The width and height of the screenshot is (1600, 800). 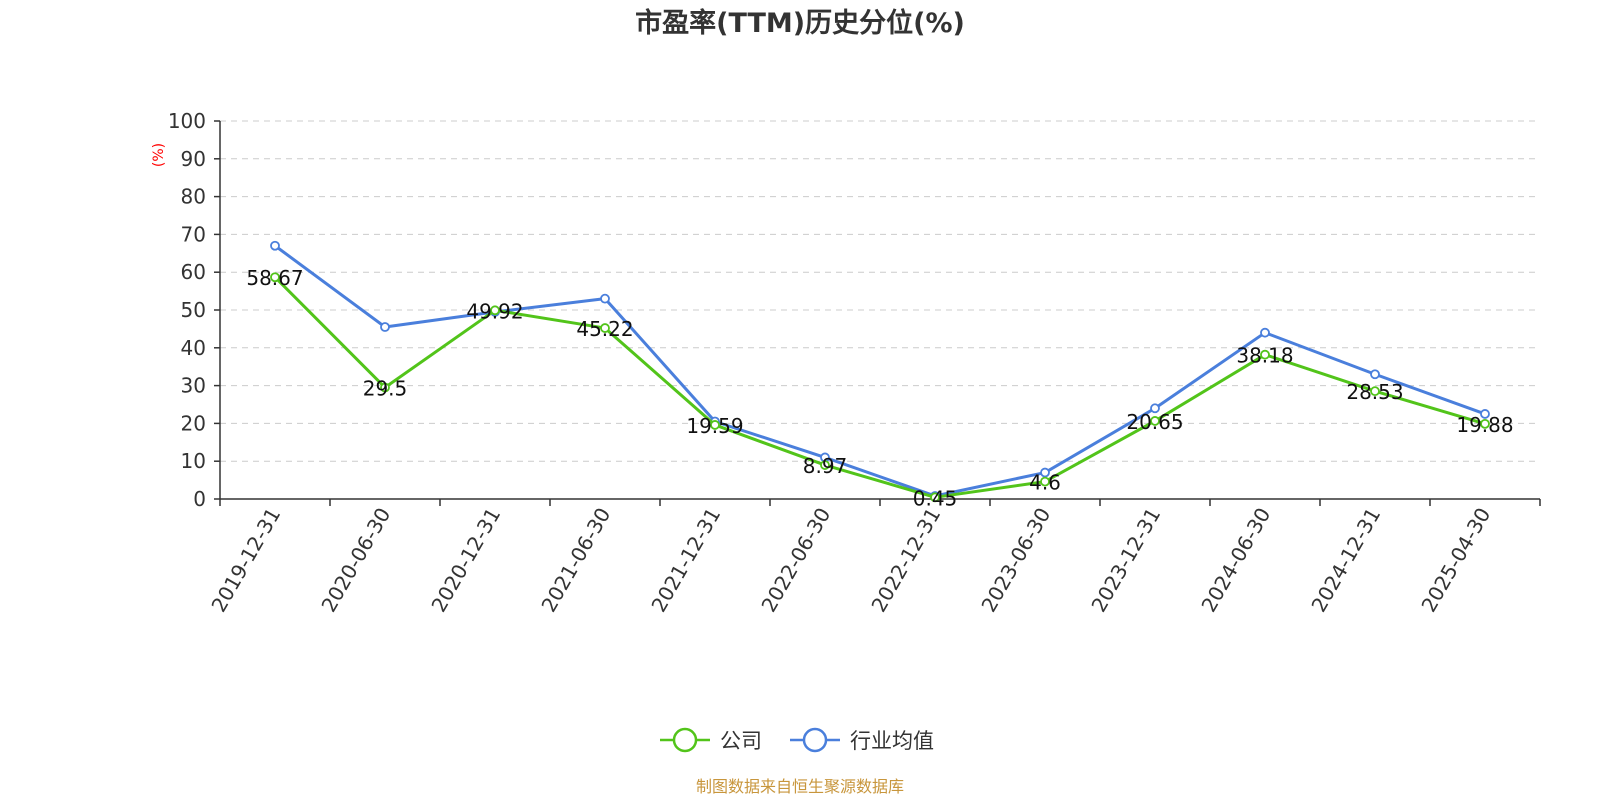 I want to click on legend-label: 公司, so click(x=741, y=741).